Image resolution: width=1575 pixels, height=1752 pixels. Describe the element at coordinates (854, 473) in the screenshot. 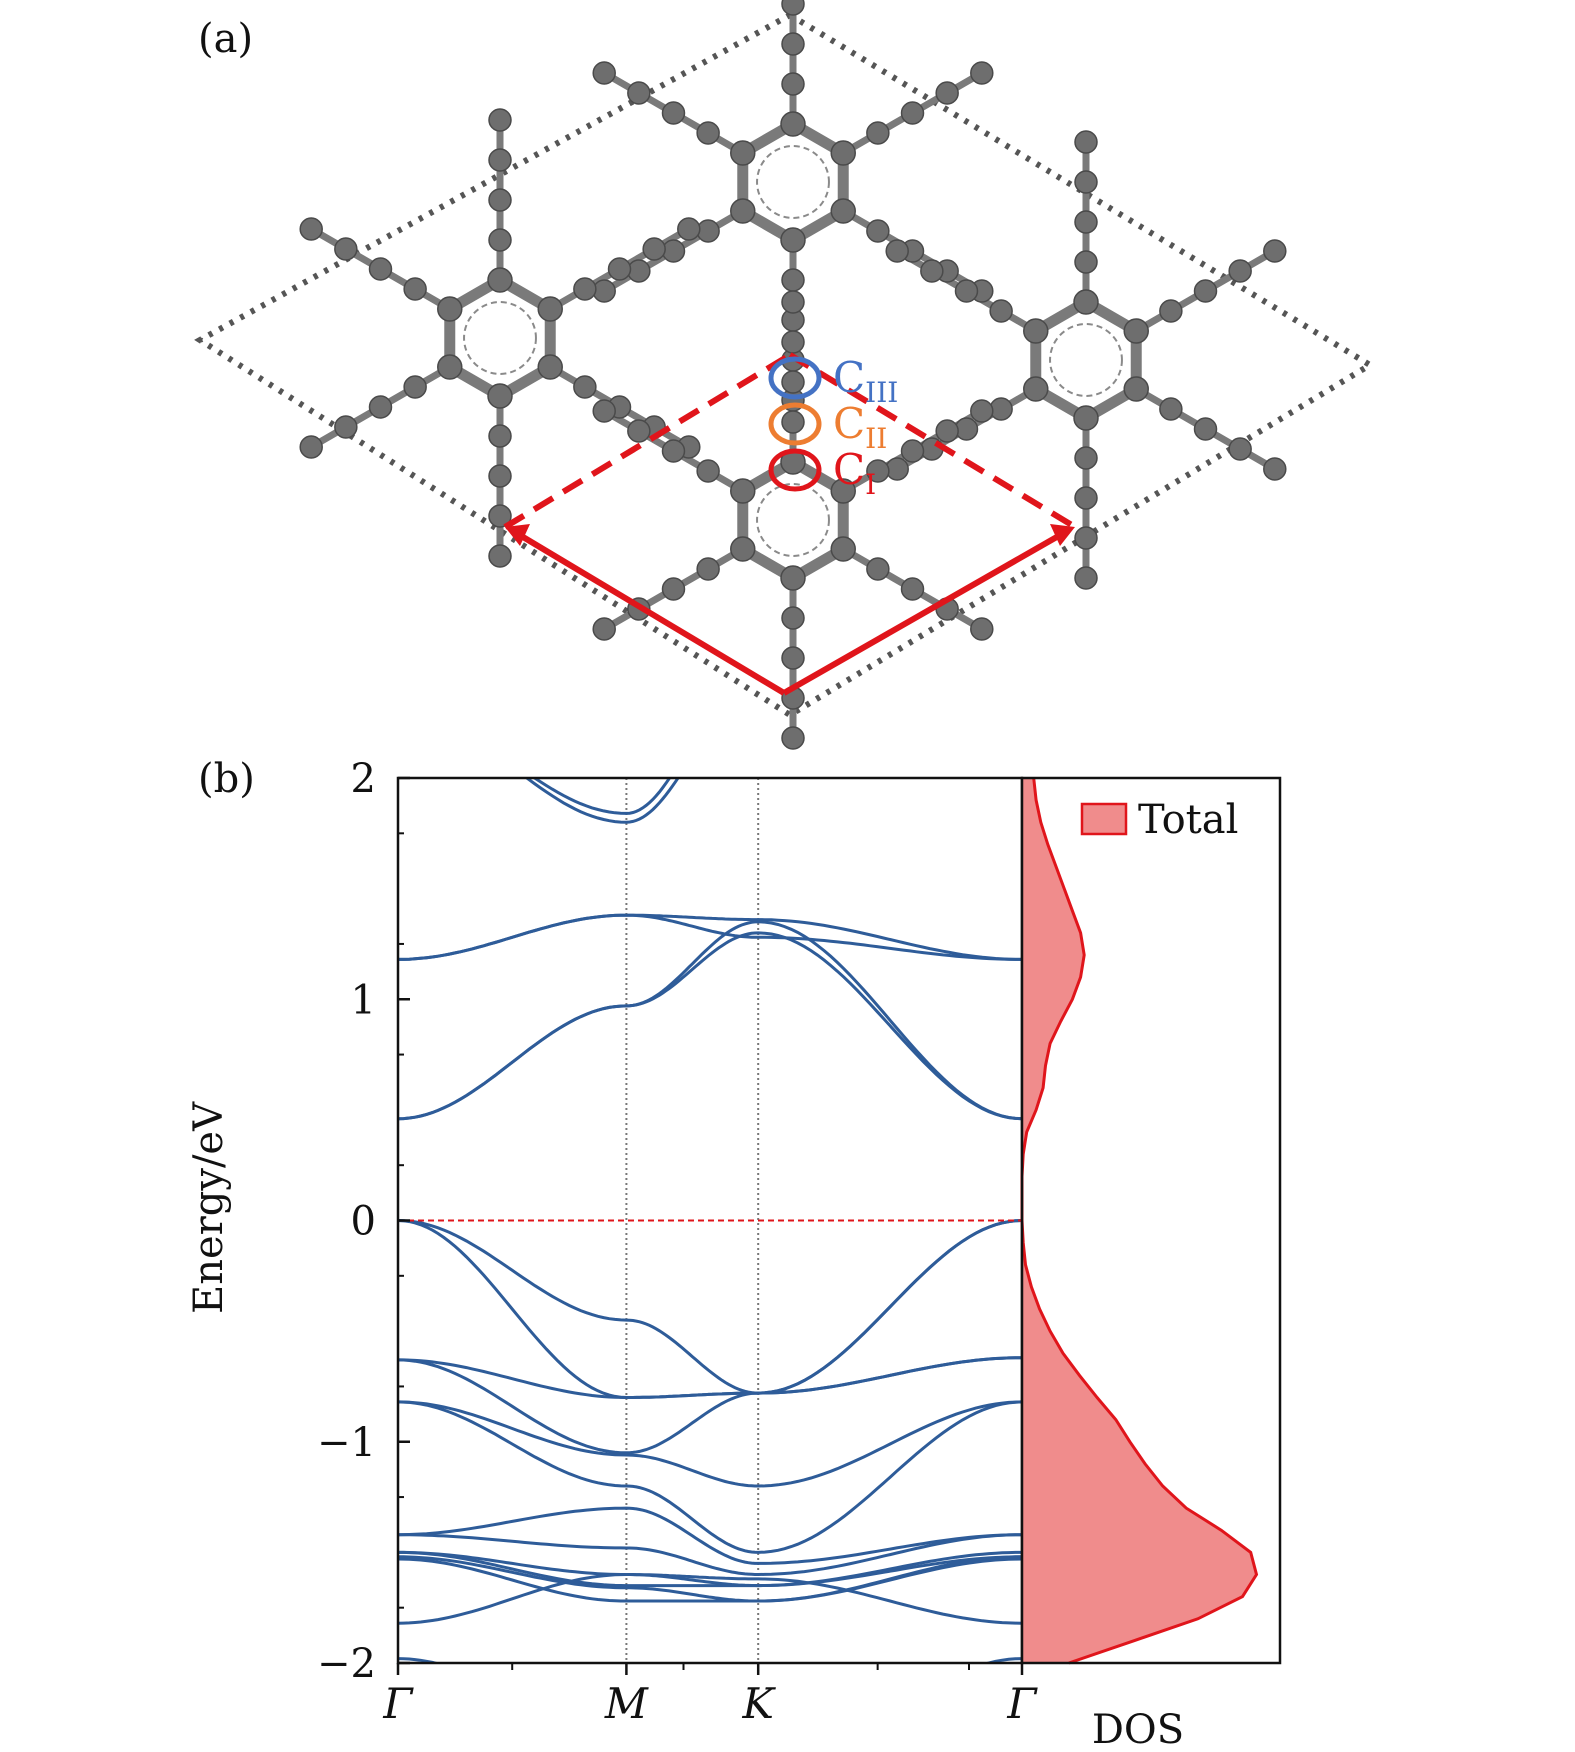

I see `site-label-ci: CI` at that location.